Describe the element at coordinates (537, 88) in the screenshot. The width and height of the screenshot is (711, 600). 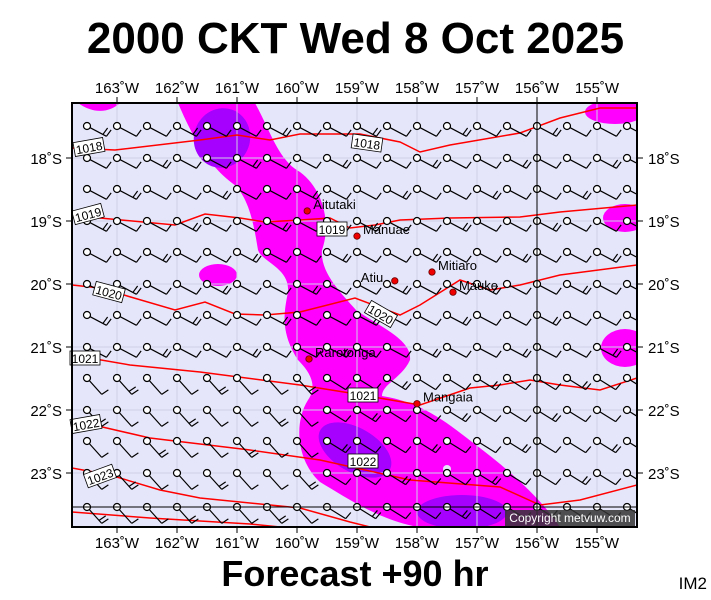
I see `lon-label: 156˚W` at that location.